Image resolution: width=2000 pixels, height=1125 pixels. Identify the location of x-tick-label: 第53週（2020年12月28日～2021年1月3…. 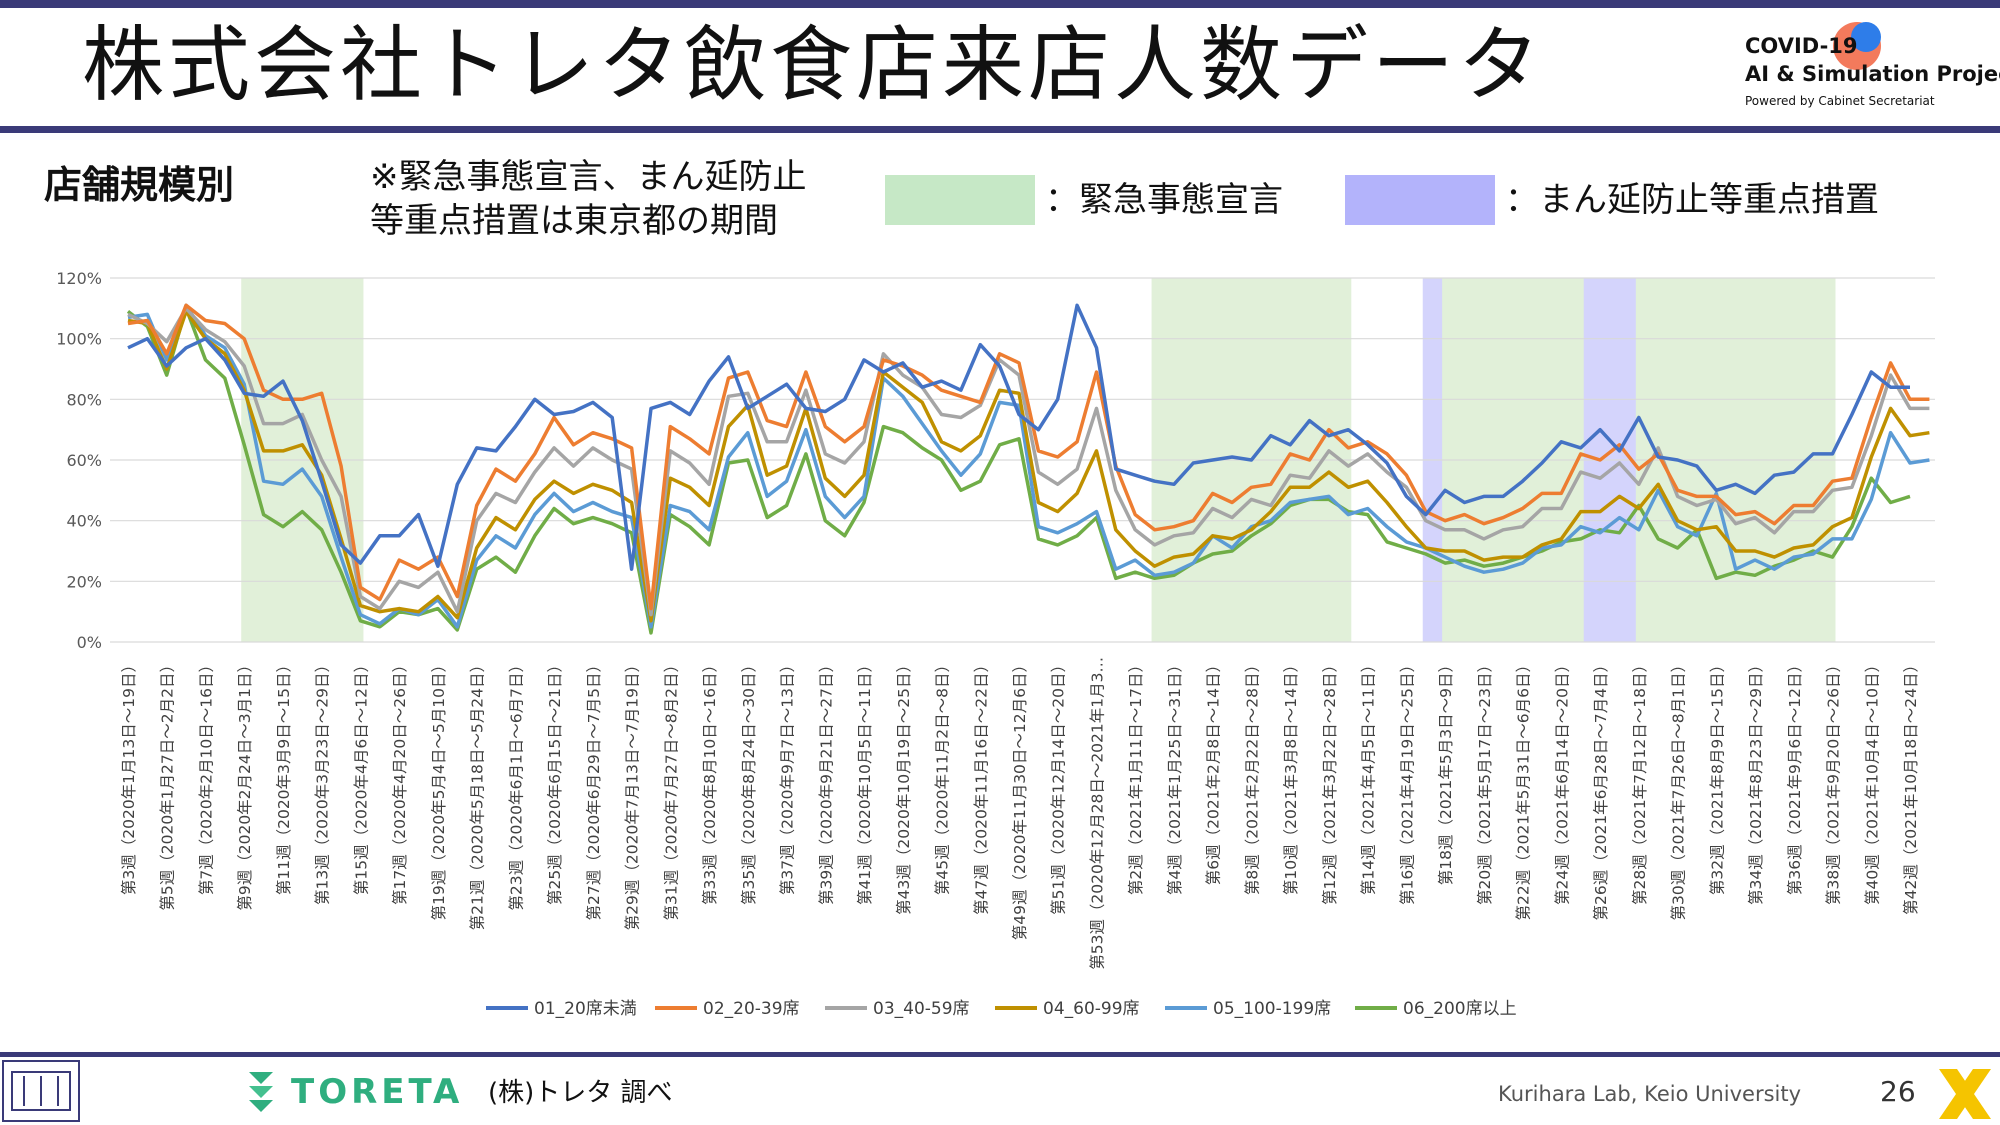
(1097, 813).